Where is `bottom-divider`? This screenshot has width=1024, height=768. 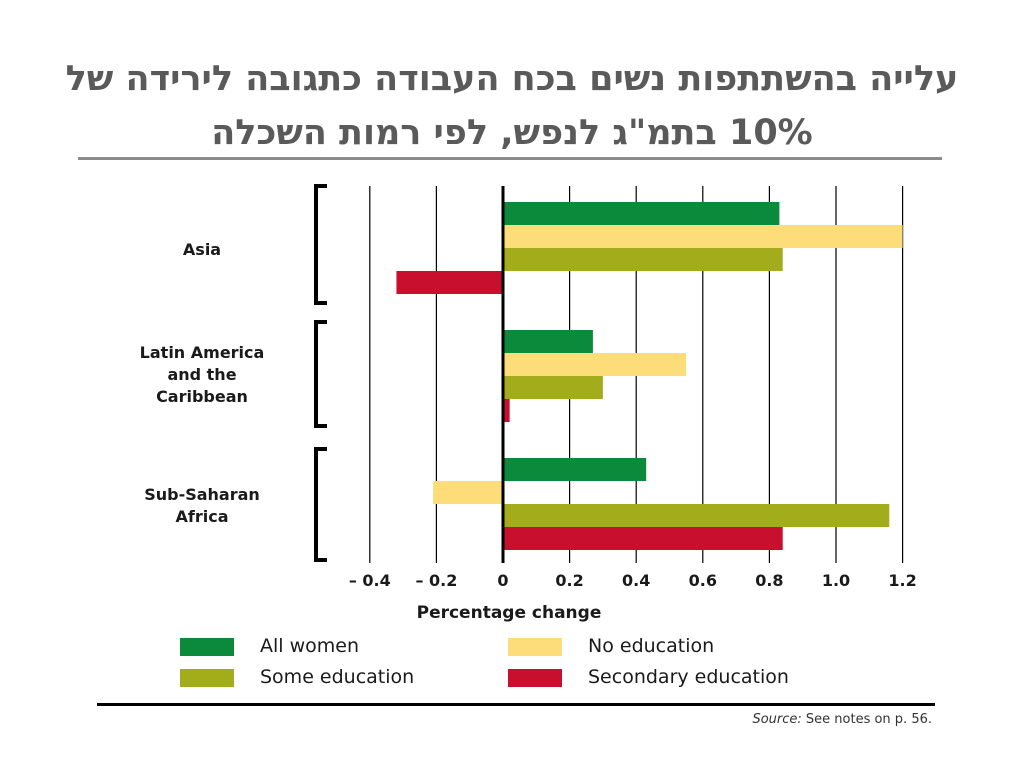 bottom-divider is located at coordinates (516, 704).